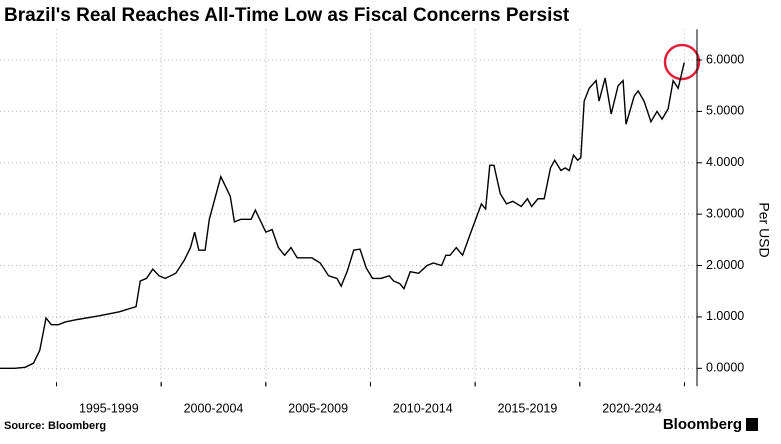 The width and height of the screenshot is (781, 444). I want to click on x-tick-label: 2010-2014, so click(423, 408).